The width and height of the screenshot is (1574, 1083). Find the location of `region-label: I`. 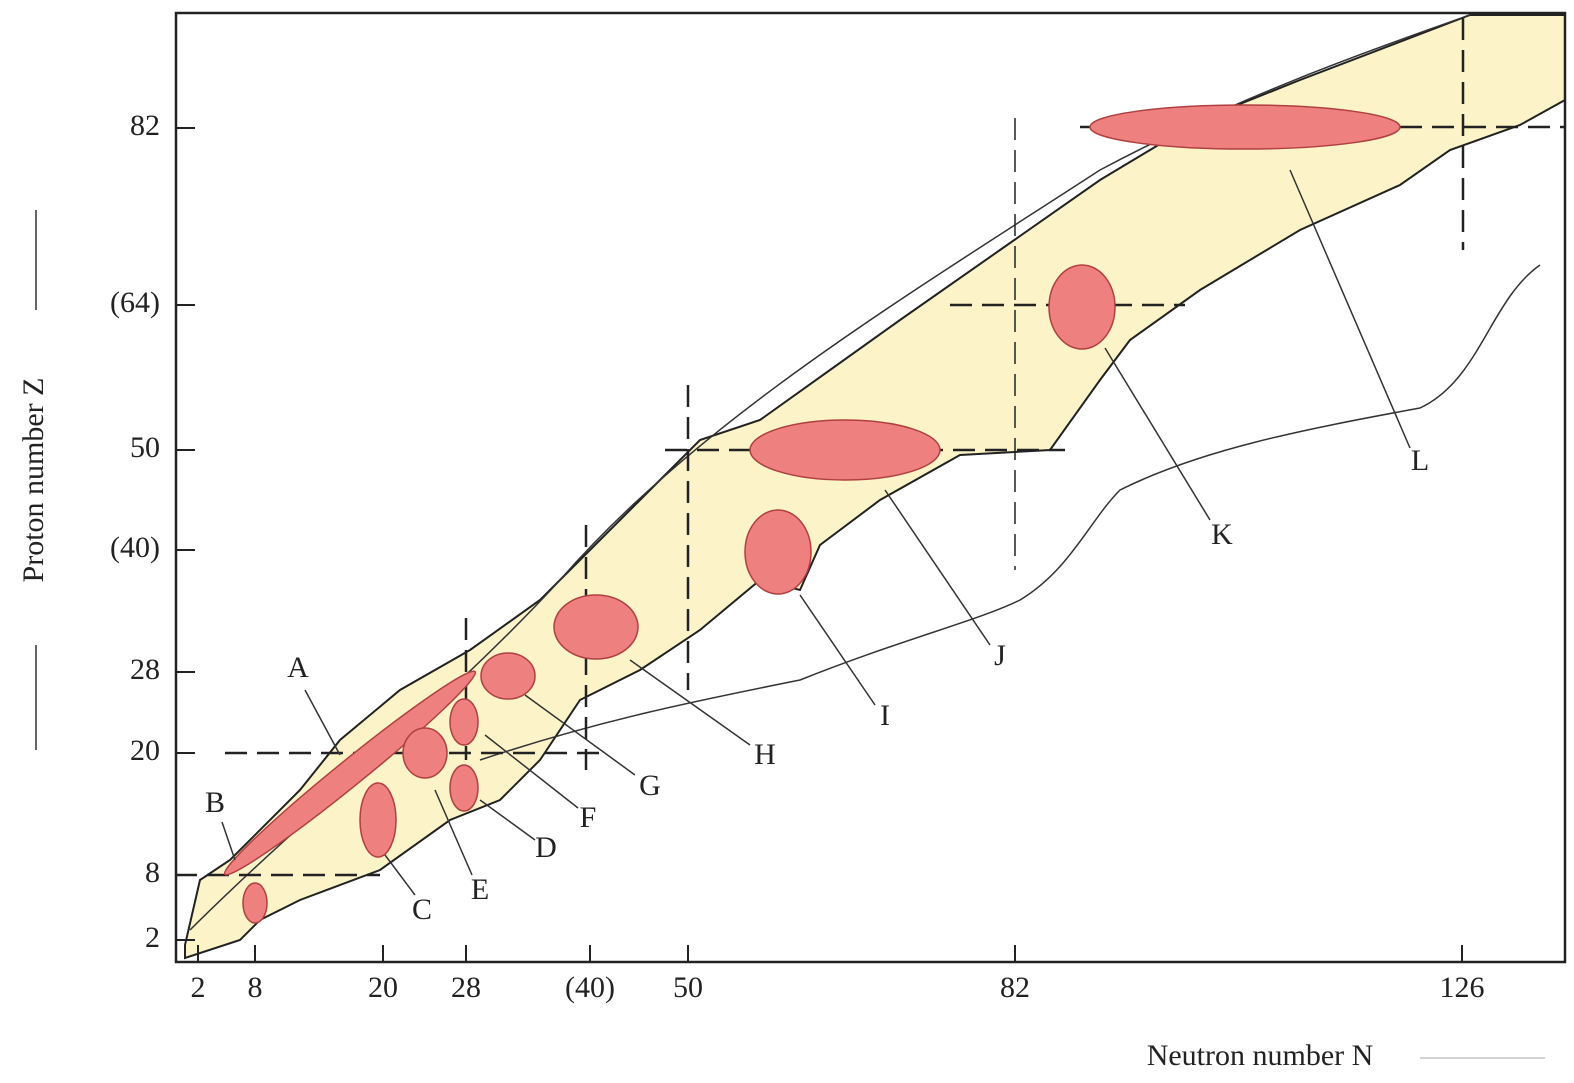

region-label: I is located at coordinates (885, 715).